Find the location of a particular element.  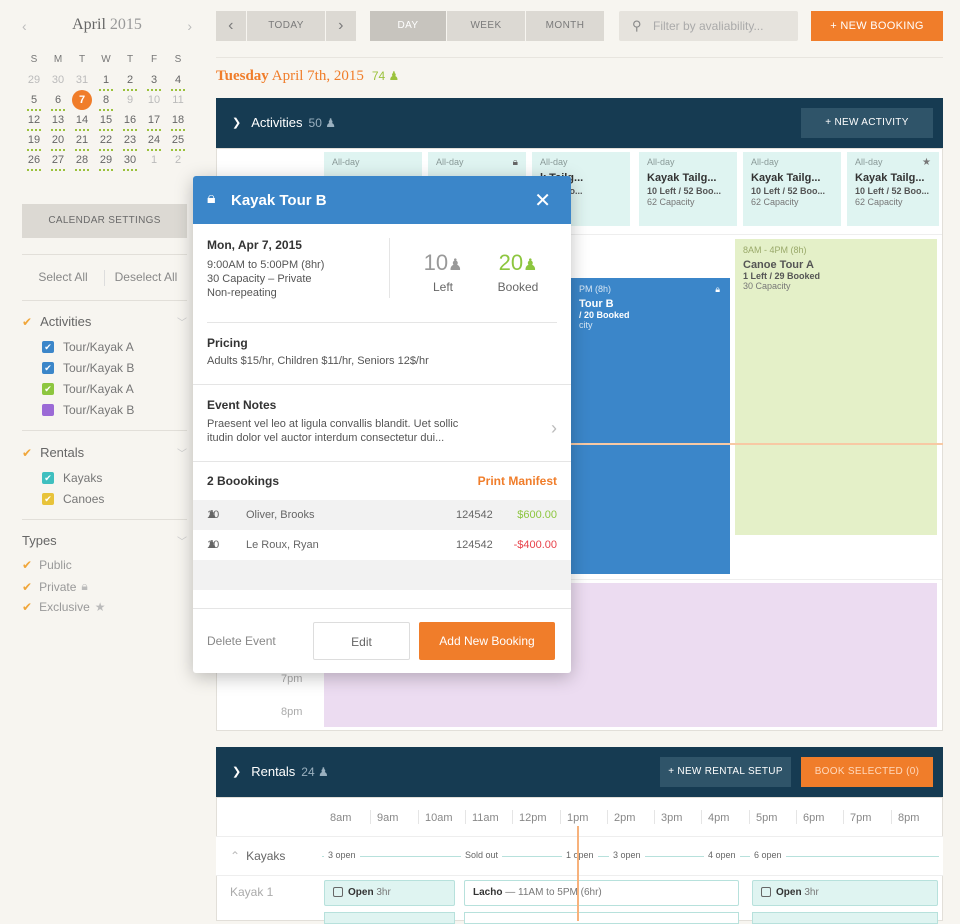

filter-item: ✔ Kayaks is located at coordinates (72, 478).